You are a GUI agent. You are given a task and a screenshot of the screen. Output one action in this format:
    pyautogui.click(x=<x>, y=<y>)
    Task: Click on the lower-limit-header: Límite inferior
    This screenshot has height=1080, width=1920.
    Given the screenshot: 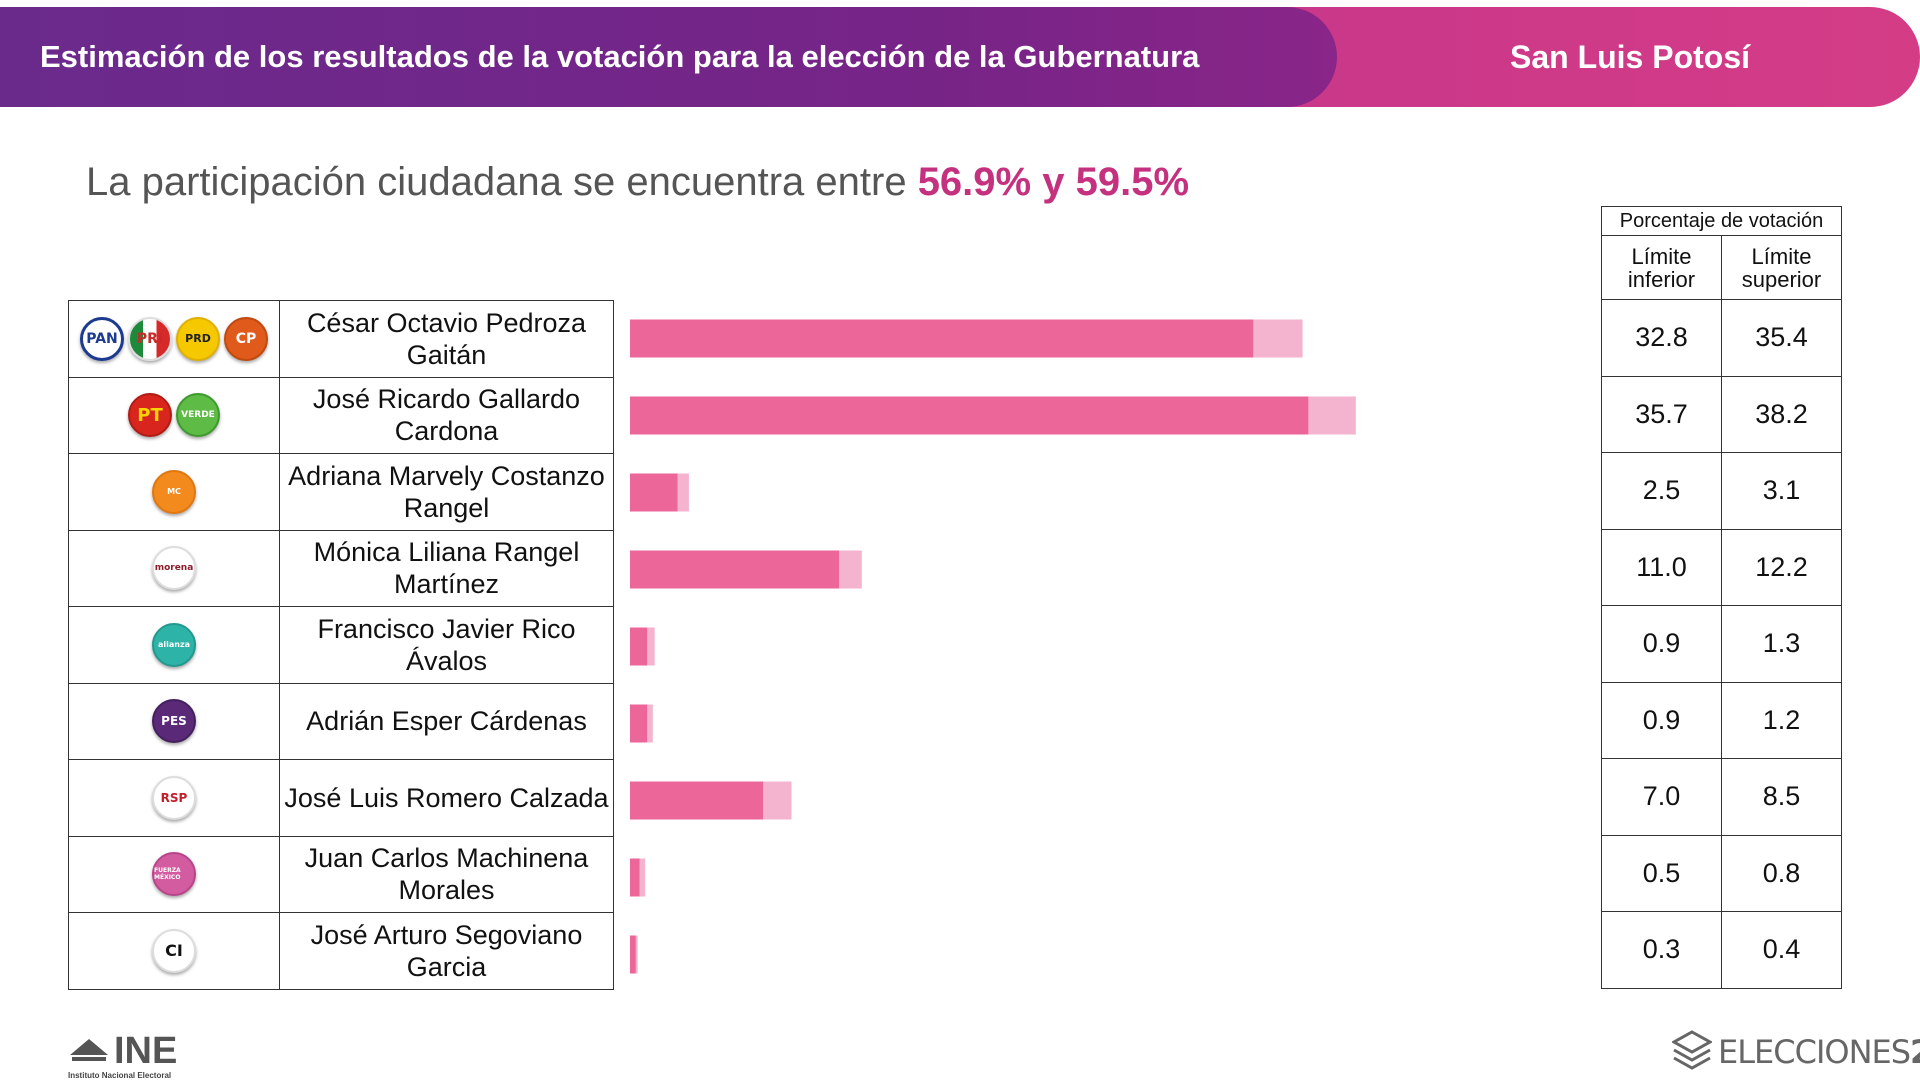 What is the action you would take?
    pyautogui.click(x=1661, y=267)
    